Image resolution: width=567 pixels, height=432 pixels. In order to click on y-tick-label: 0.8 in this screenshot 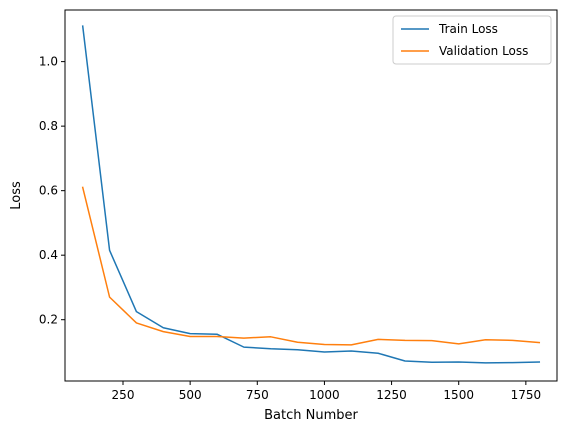, I will do `click(48, 126)`.